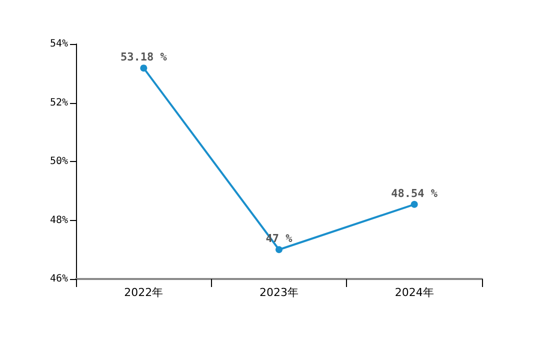 The width and height of the screenshot is (560, 346). Describe the element at coordinates (59, 44) in the screenshot. I see `y-tick-label: 54%` at that location.